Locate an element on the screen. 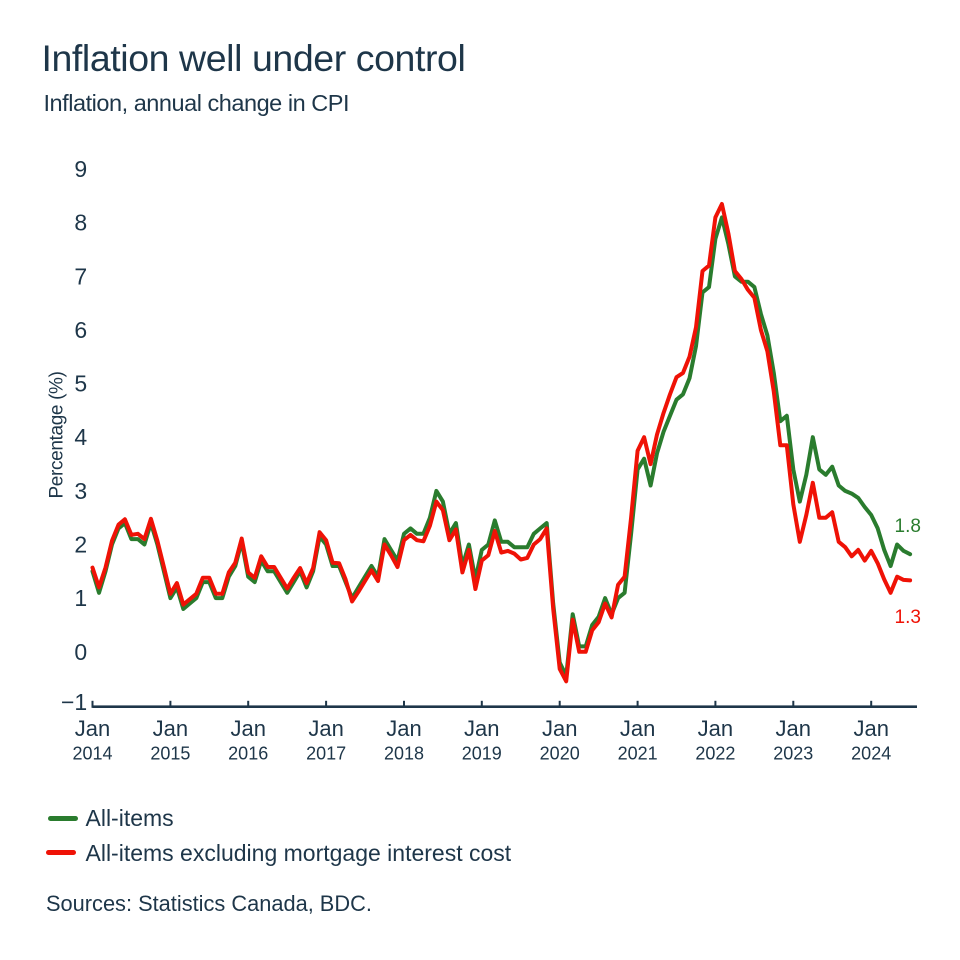 The width and height of the screenshot is (960, 960). svg-text: 2 is located at coordinates (80, 545).